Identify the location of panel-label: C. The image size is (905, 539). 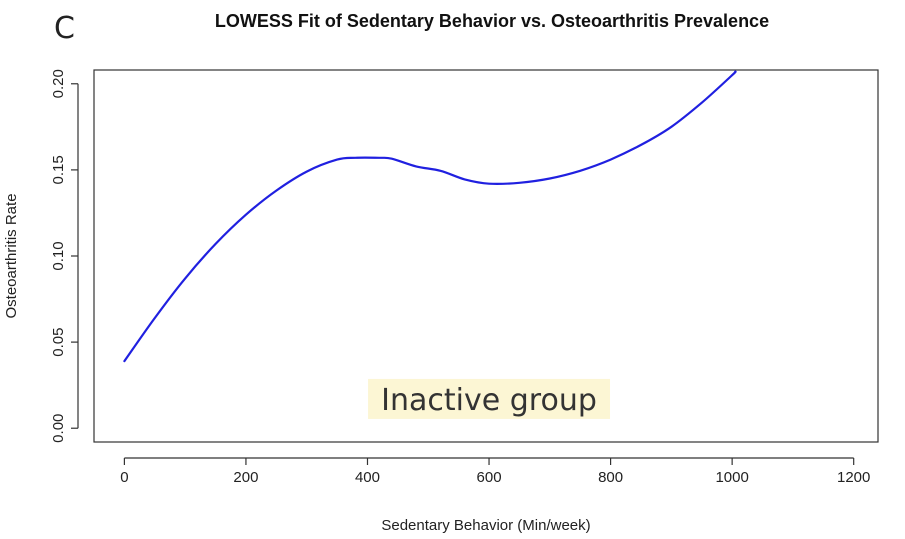
(64, 28).